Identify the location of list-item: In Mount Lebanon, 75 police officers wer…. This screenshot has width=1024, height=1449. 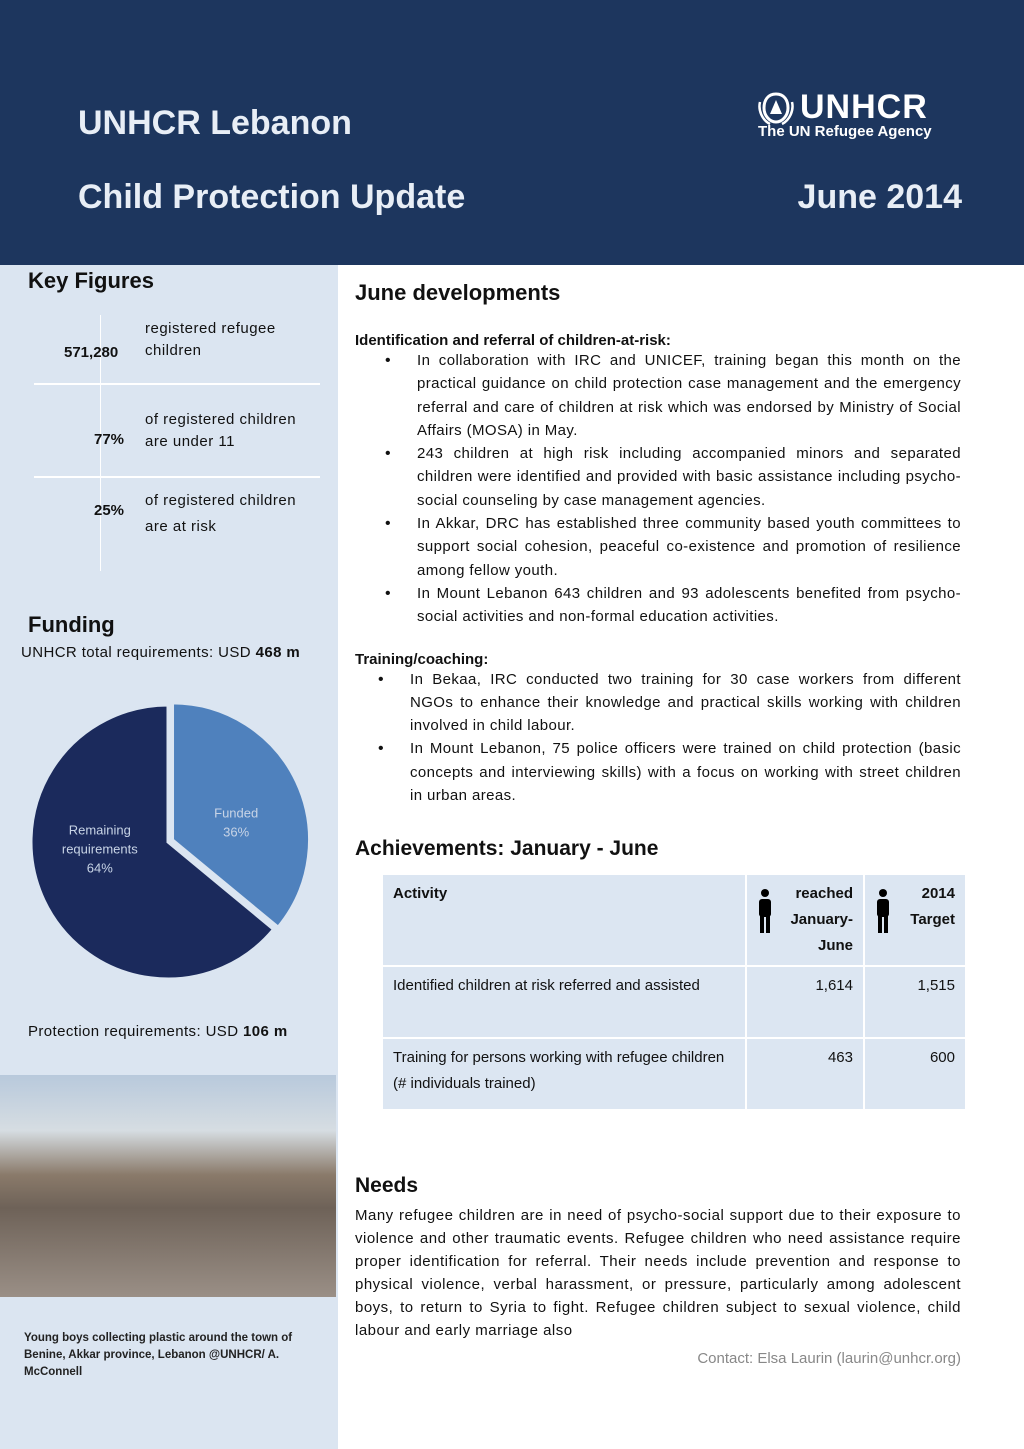
(669, 772).